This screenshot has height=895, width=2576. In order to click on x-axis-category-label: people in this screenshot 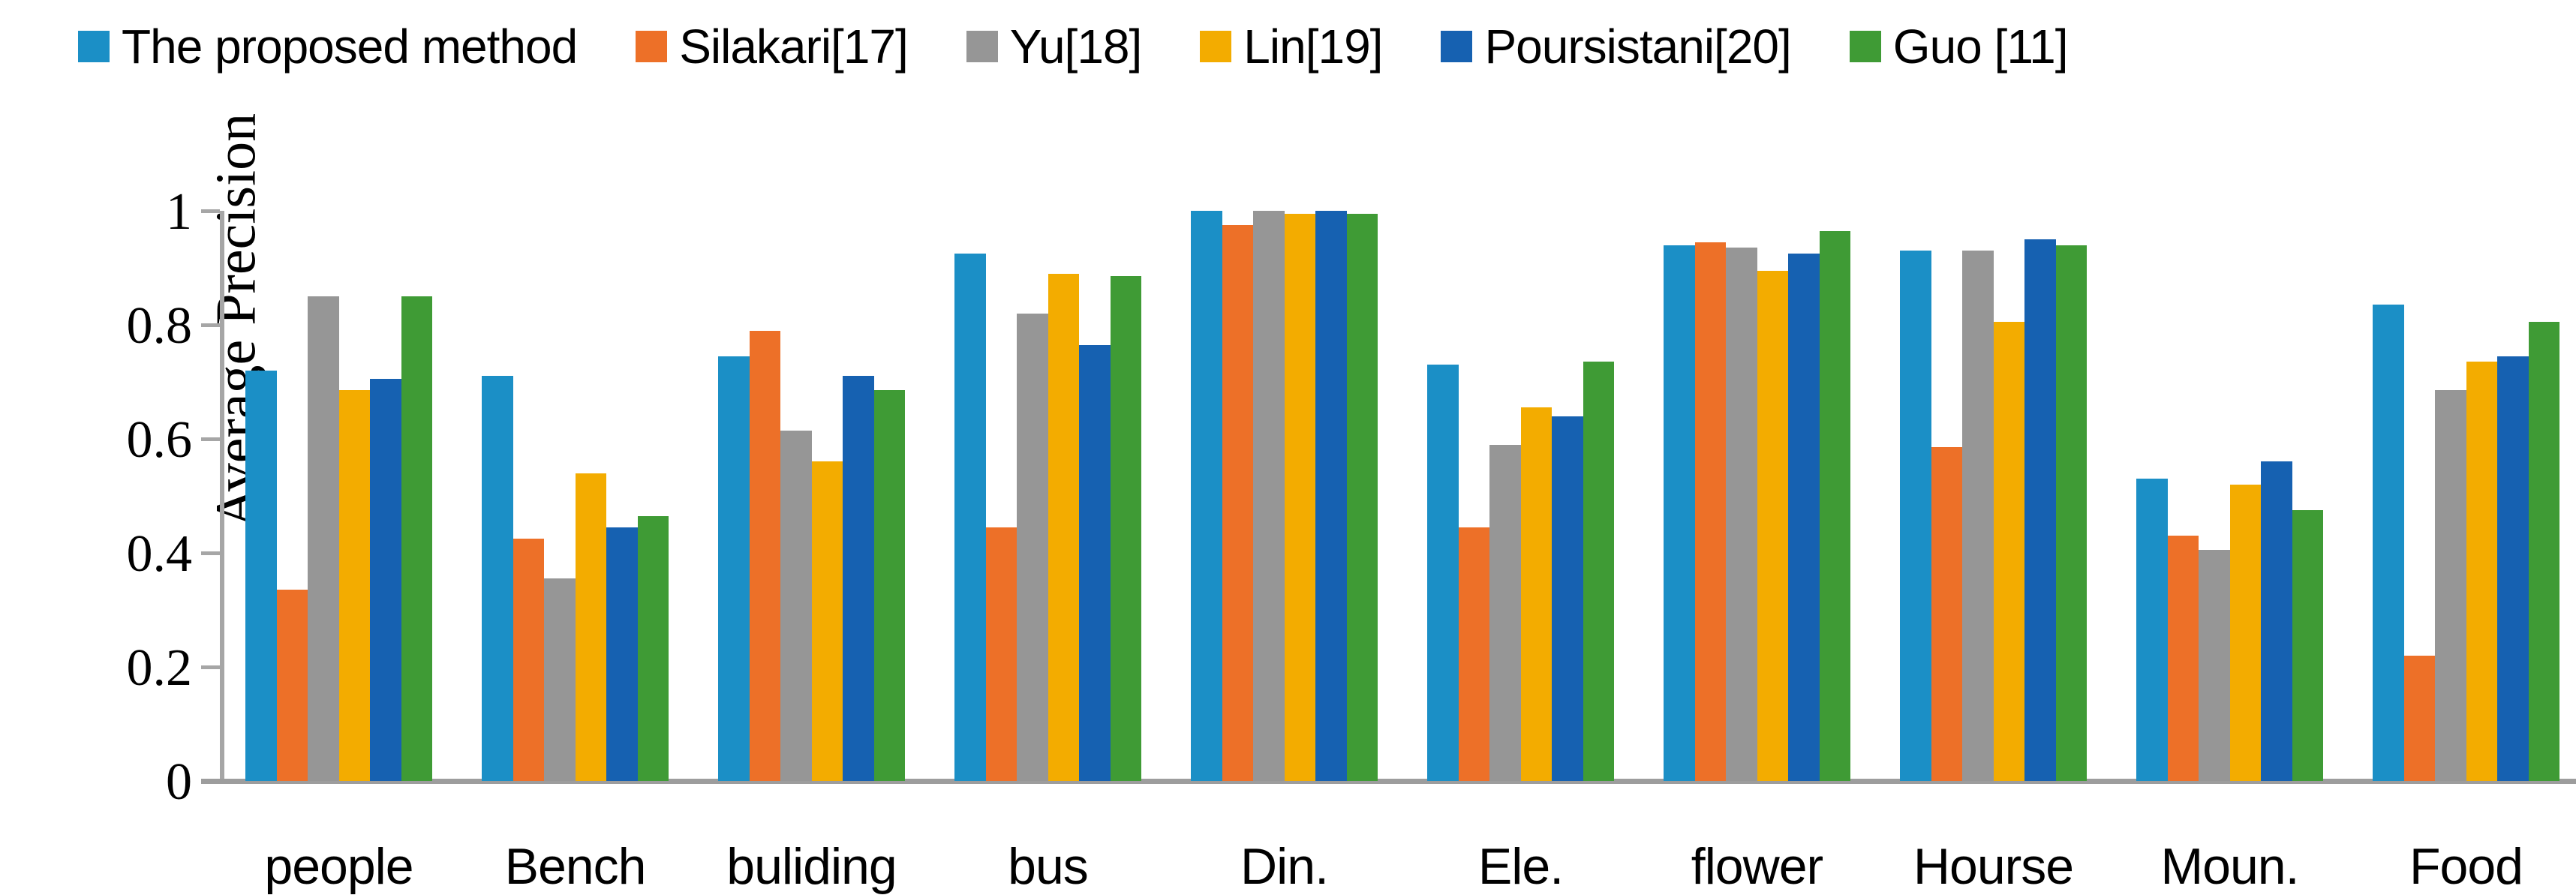, I will do `click(338, 866)`.